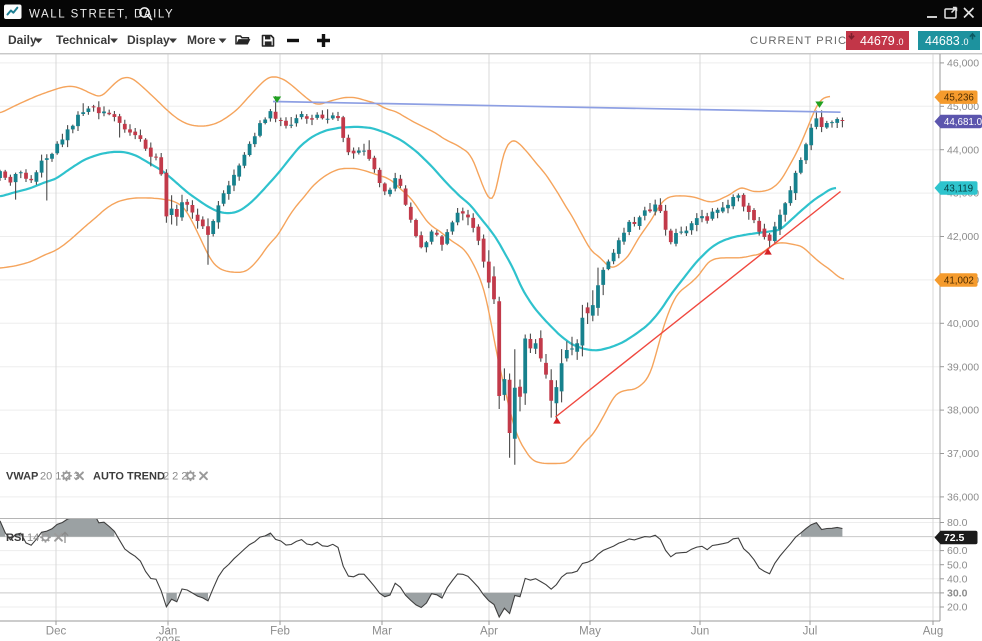  What do you see at coordinates (168, 638) in the screenshot?
I see `svg-text: 2025` at bounding box center [168, 638].